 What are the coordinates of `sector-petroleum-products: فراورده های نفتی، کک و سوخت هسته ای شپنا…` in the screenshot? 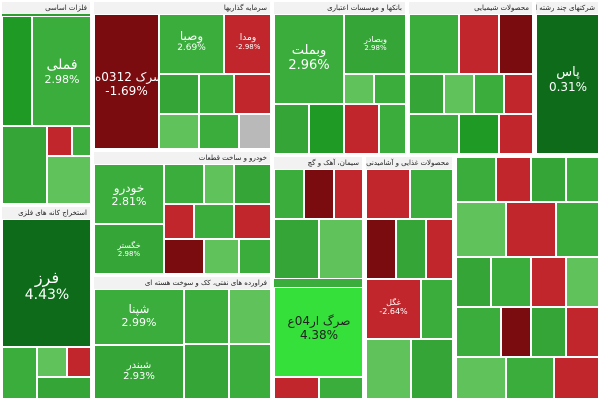 It's located at (182, 337).